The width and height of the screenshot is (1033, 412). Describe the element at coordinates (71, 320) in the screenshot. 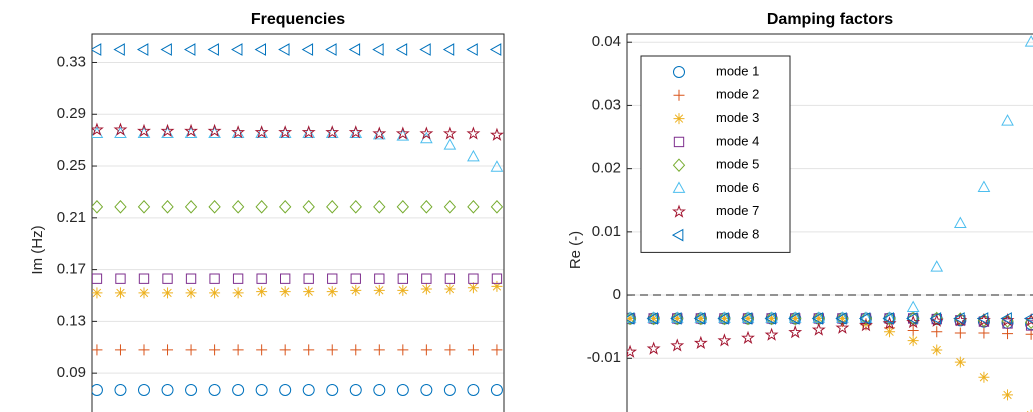

I see `y-tick-label: 0.13` at that location.